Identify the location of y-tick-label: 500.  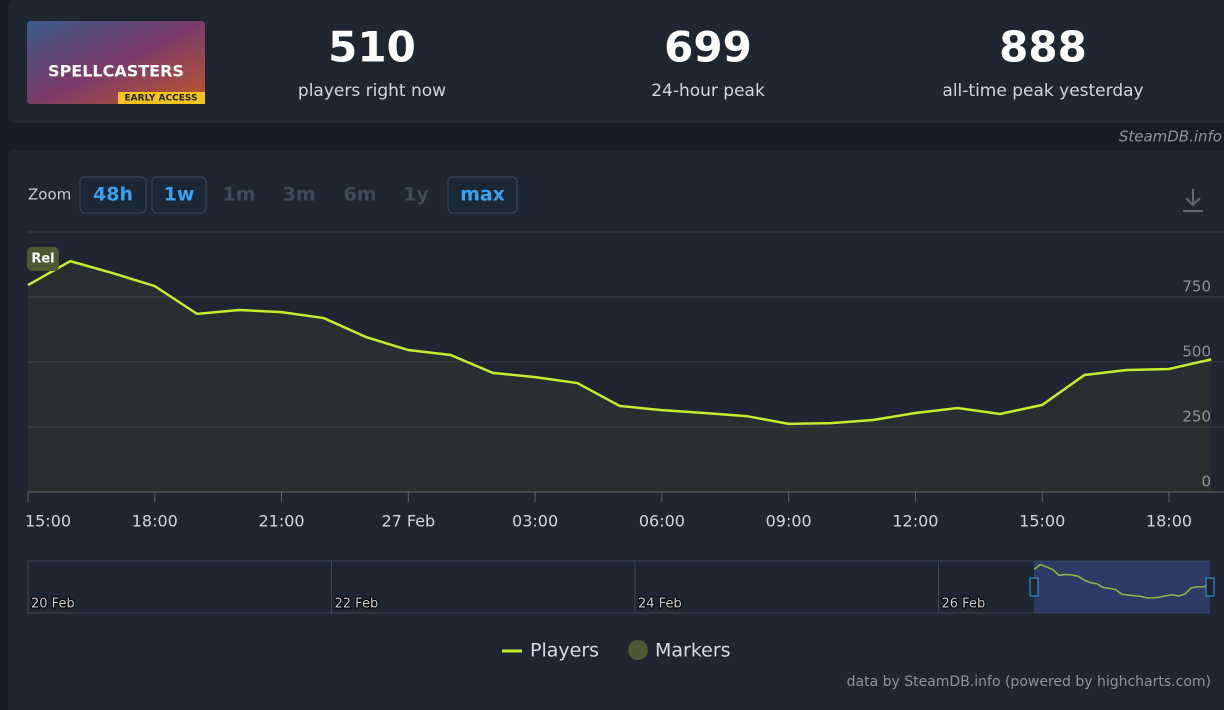
(1196, 352).